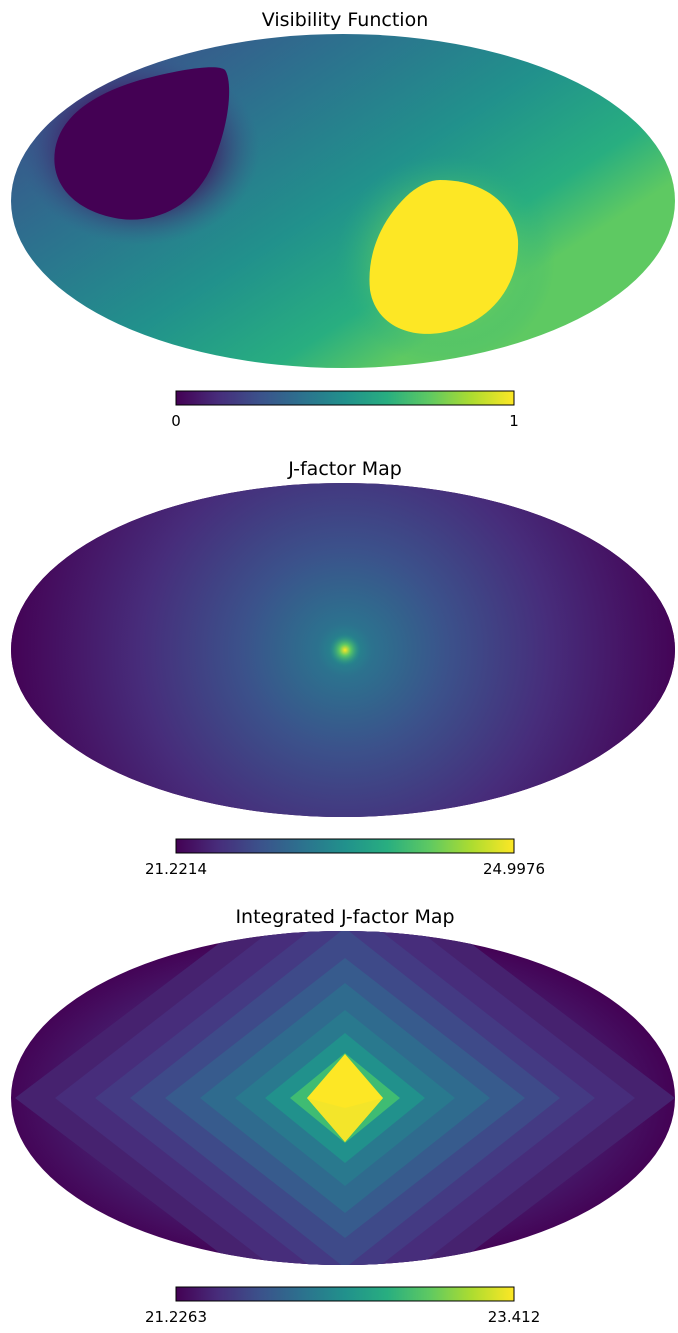  I want to click on colorbar-1-min-label: 0, so click(176, 421).